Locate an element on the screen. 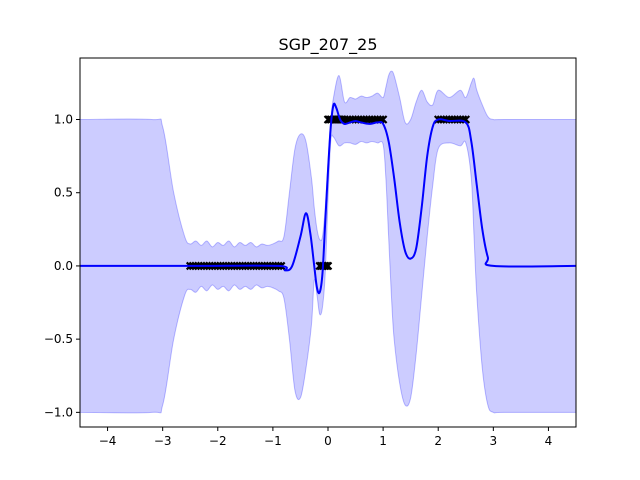 The height and width of the screenshot is (480, 640). y-tick-label: 0.5 is located at coordinates (63, 193).